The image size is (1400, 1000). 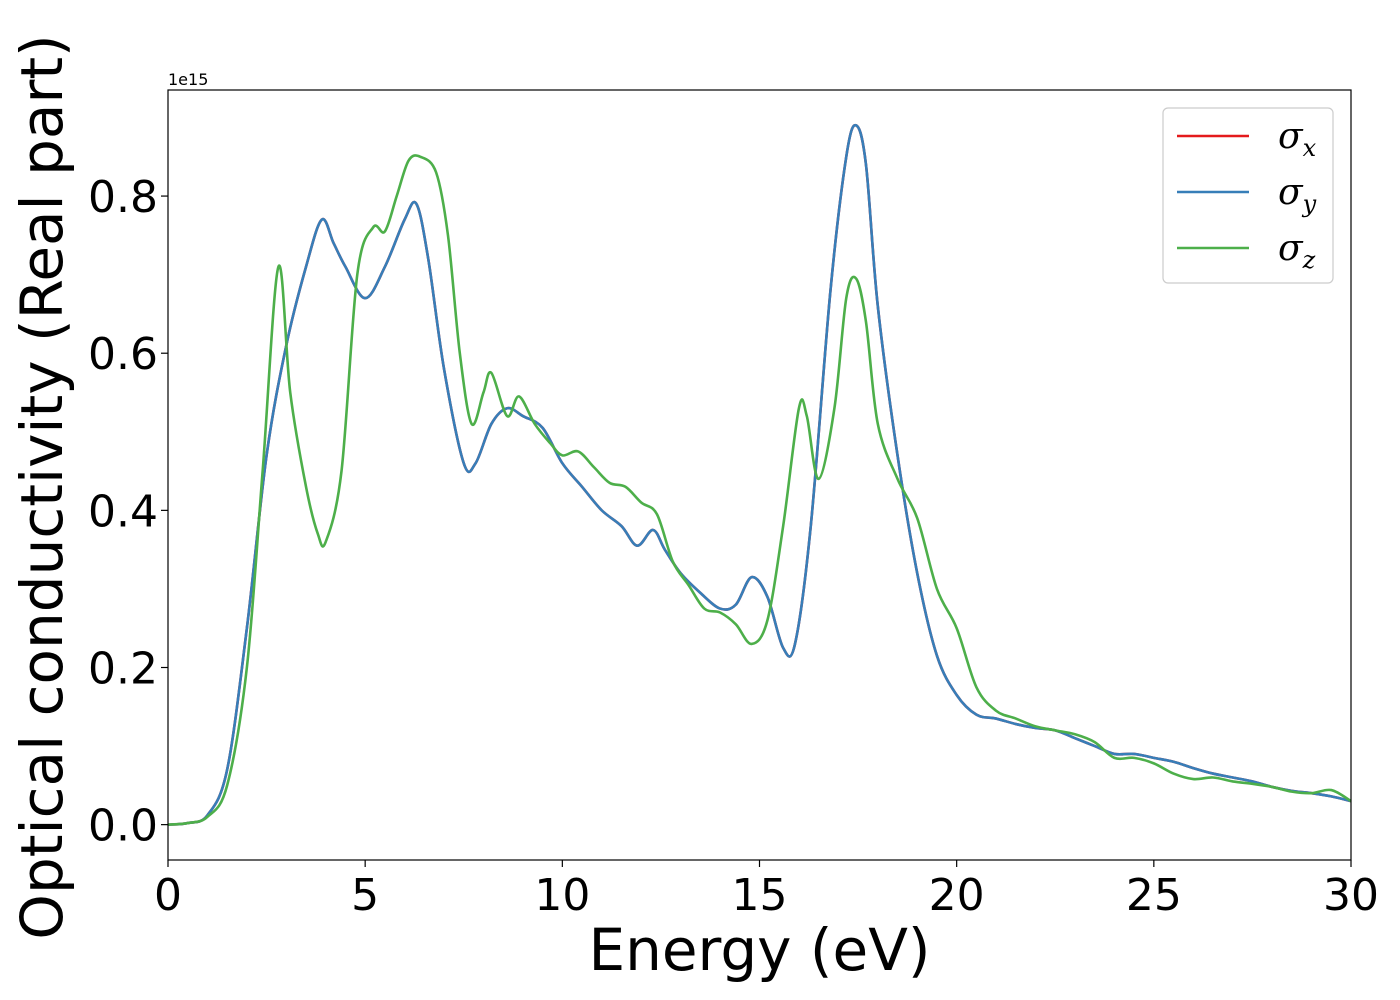 I want to click on y-tick-label: 0.0, so click(x=123, y=826).